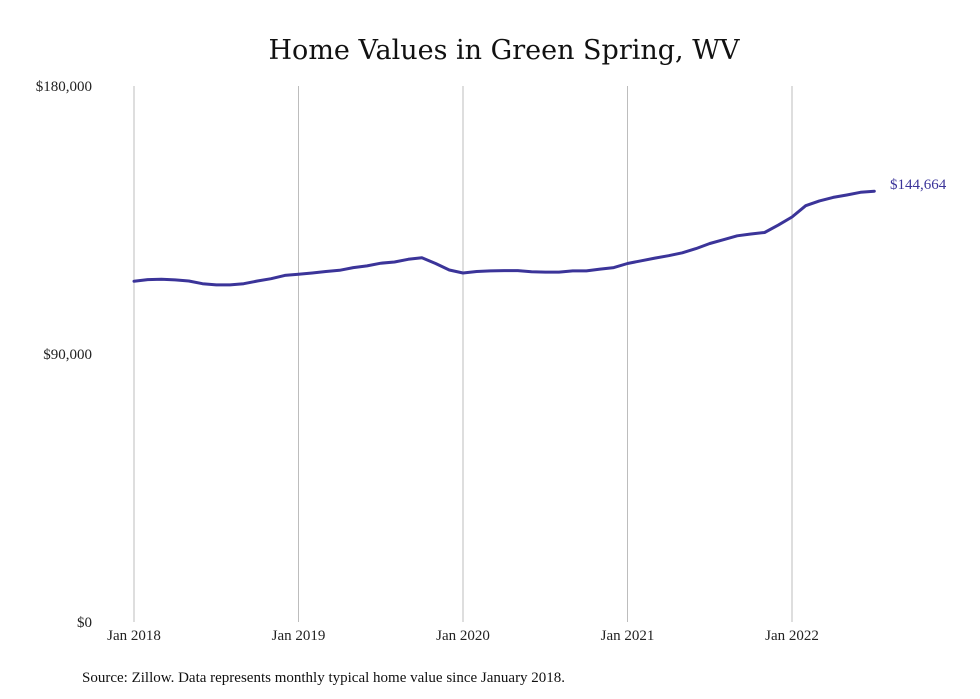  What do you see at coordinates (792, 636) in the screenshot?
I see `x-tick-label: Jan 2022` at bounding box center [792, 636].